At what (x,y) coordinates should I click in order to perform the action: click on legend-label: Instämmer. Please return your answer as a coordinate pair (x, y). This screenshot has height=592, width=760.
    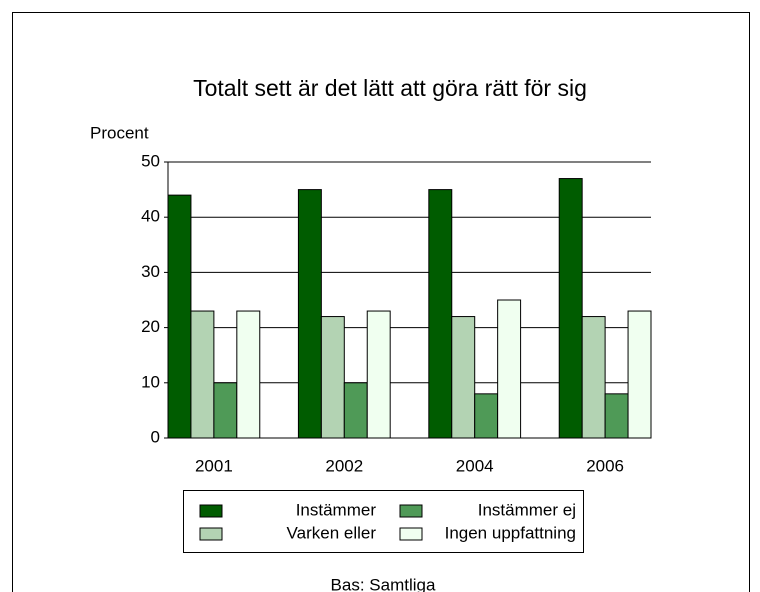
    Looking at the image, I should click on (336, 509).